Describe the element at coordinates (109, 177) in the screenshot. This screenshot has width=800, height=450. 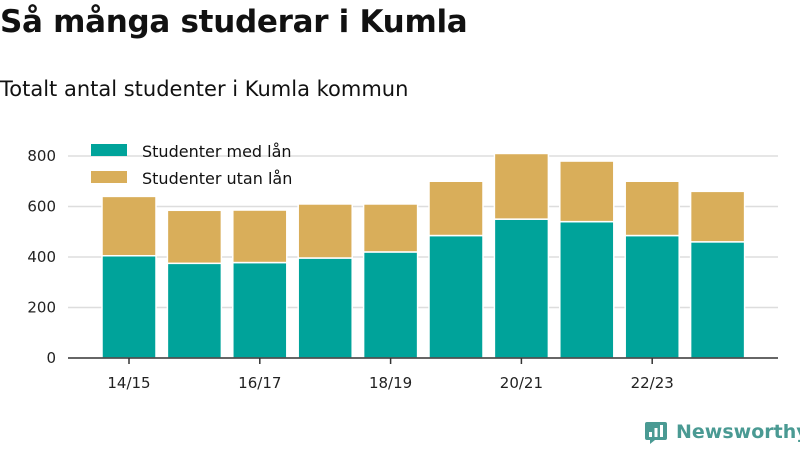
I see `legend-swatch-without-loan` at that location.